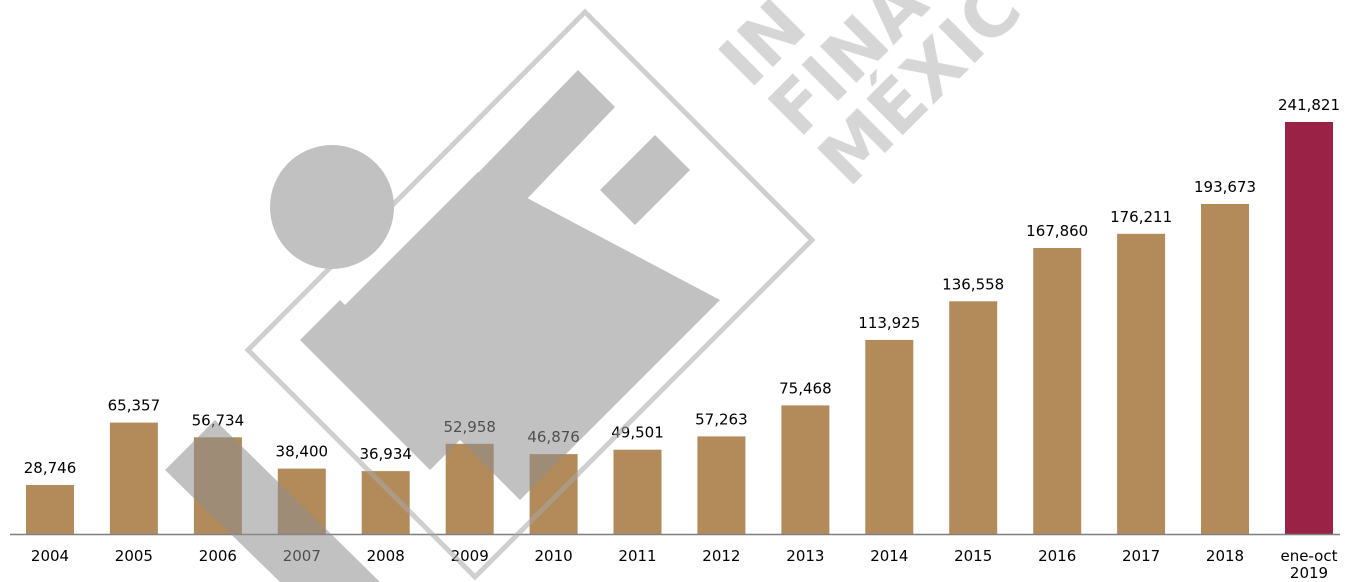 Image resolution: width=1347 pixels, height=582 pixels. I want to click on value-label-0: 28,746, so click(50, 468).